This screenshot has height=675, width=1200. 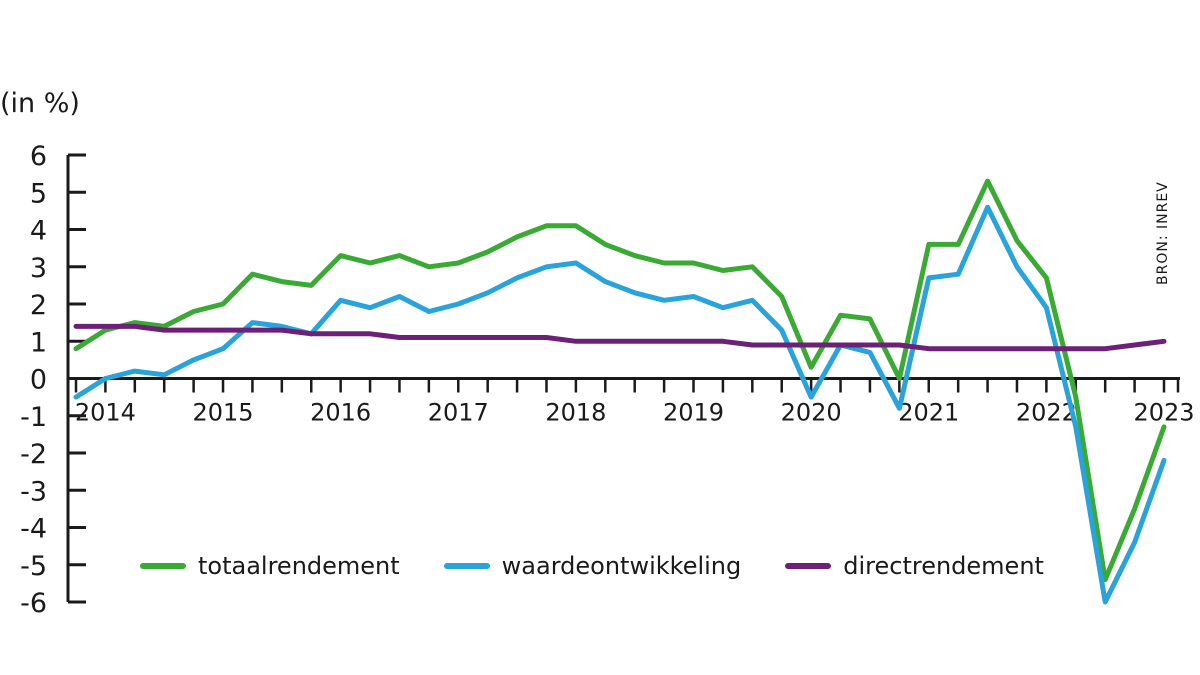 I want to click on legend-item-waardeontwikkeling: waardeontwikkeling, so click(x=592, y=566).